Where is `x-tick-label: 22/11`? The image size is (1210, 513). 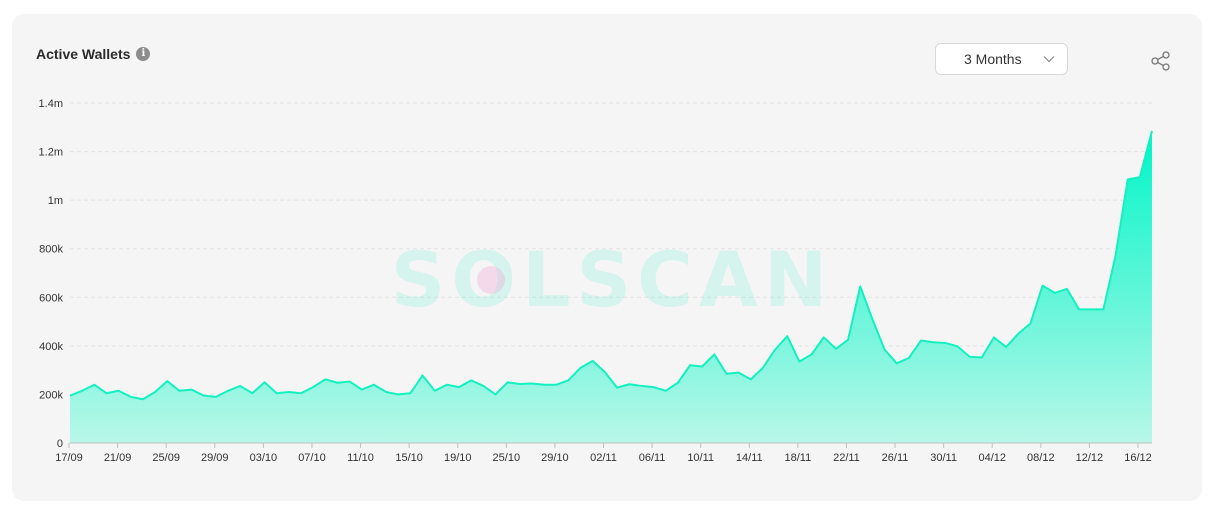
x-tick-label: 22/11 is located at coordinates (846, 458).